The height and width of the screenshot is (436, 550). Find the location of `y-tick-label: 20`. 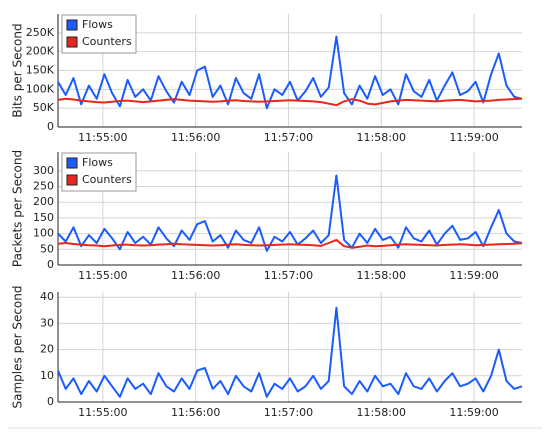

y-tick-label: 20 is located at coordinates (47, 349).